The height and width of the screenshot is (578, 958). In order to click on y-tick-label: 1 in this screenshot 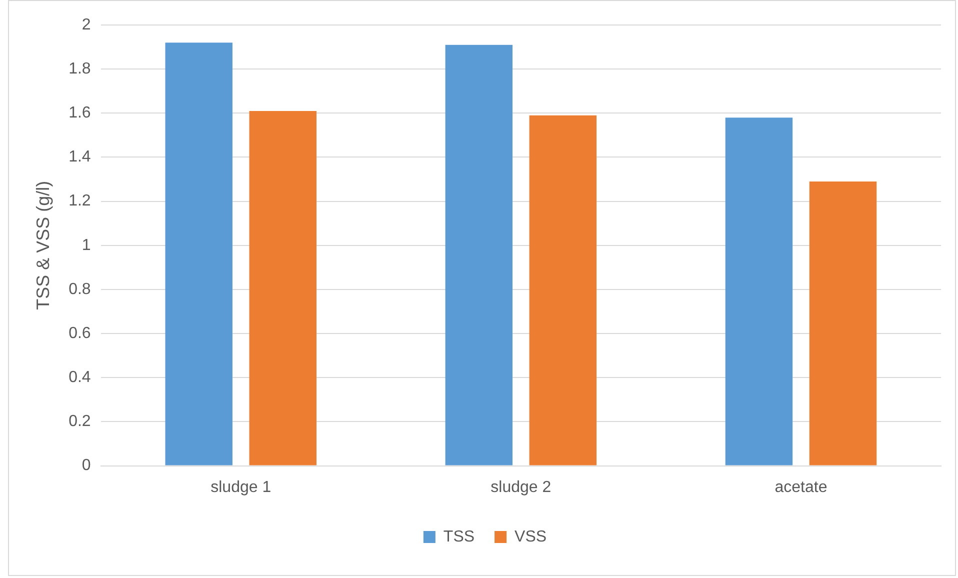, I will do `click(86, 245)`.